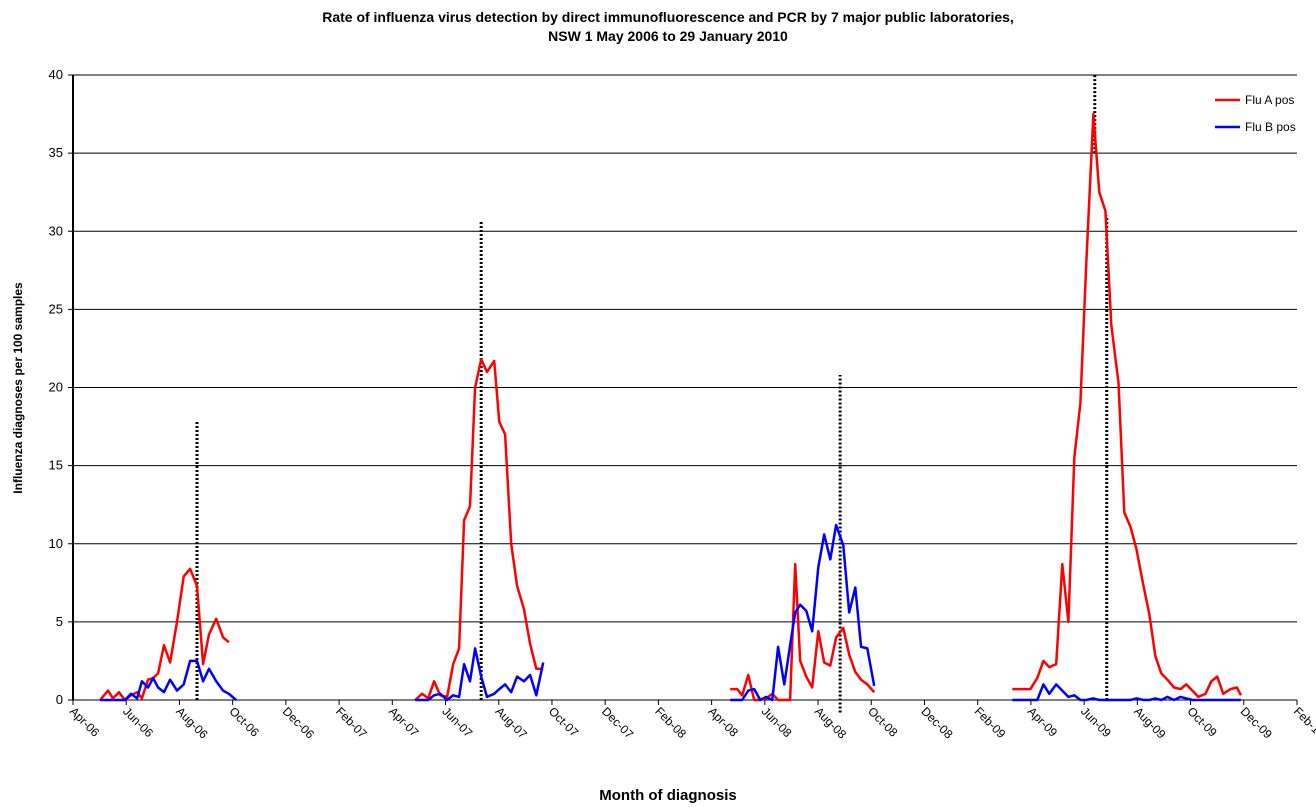  Describe the element at coordinates (56, 74) in the screenshot. I see `y-tick-label: 40` at that location.